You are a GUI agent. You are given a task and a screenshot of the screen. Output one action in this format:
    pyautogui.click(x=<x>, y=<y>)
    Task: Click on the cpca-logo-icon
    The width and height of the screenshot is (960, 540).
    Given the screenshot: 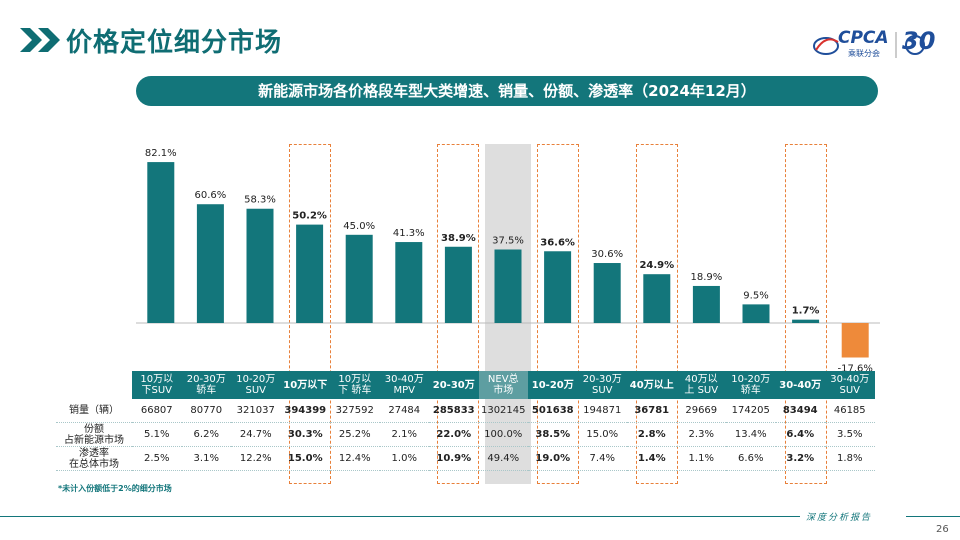 What is the action you would take?
    pyautogui.click(x=869, y=45)
    